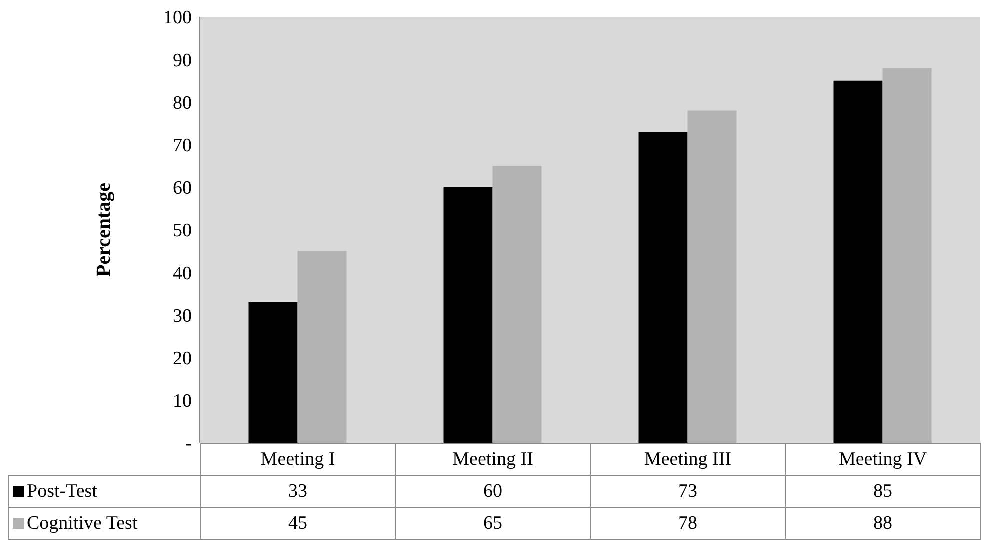 This screenshot has height=556, width=990. What do you see at coordinates (493, 492) in the screenshot?
I see `data-label: 60` at bounding box center [493, 492].